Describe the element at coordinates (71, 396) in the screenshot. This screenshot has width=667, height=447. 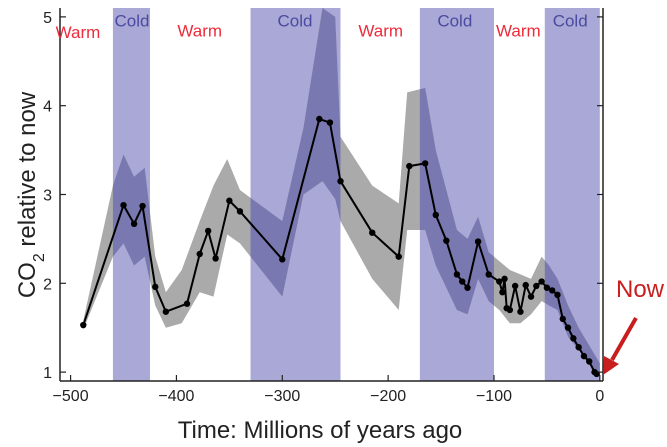
I see `x-tick-label: −500` at that location.